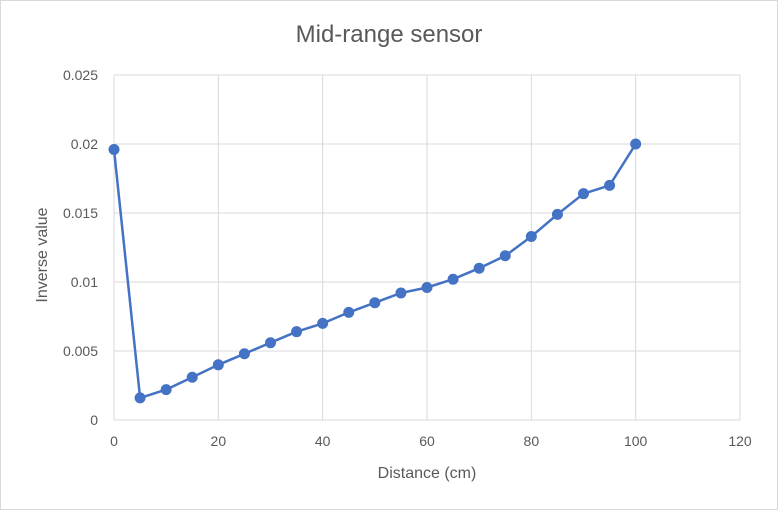 This screenshot has width=778, height=510. Describe the element at coordinates (427, 473) in the screenshot. I see `x-axis-label: Distance (cm)` at that location.